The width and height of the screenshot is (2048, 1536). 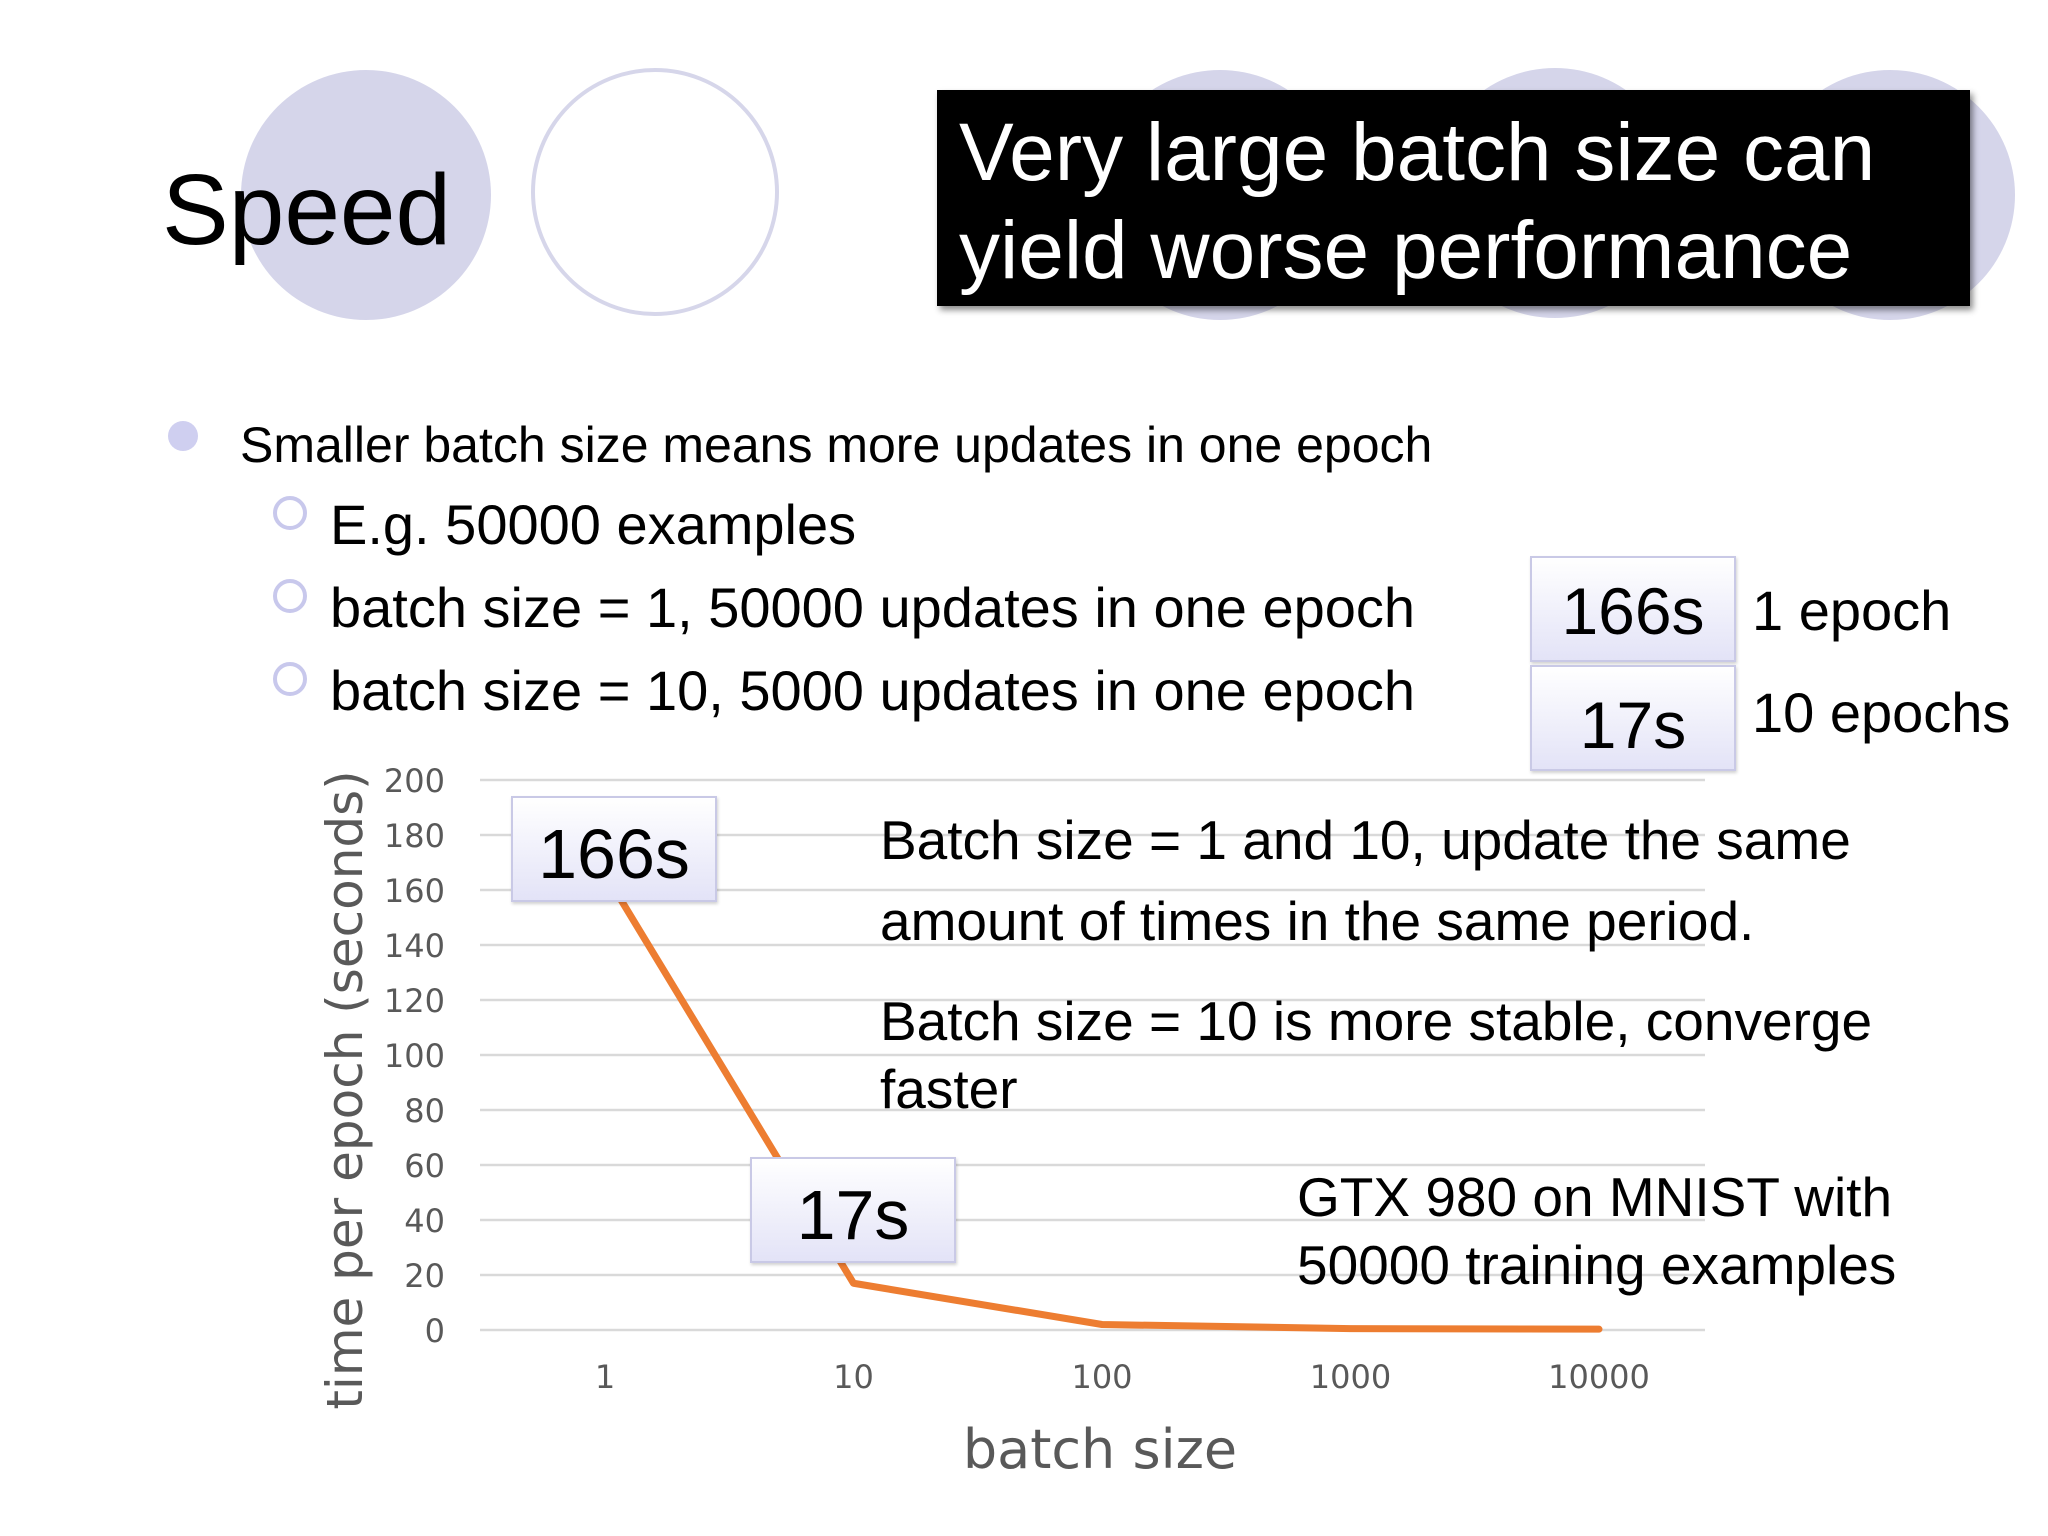 I want to click on x-tick-label: 10, so click(x=853, y=1377).